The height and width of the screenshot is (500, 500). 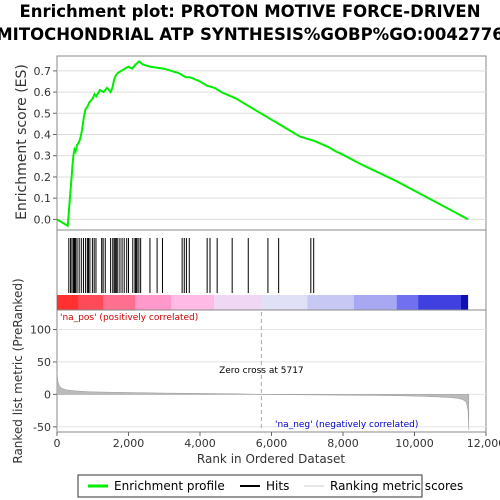 I want to click on ranking-heatmap-bar, so click(x=263, y=302).